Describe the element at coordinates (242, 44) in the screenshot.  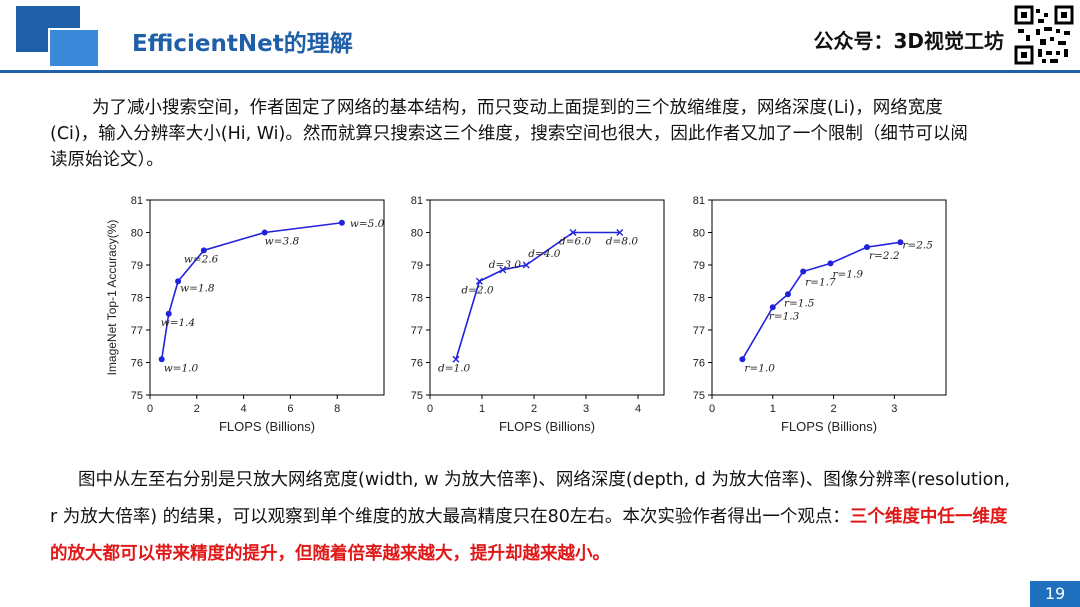
I see `slide-title: EfficientNet的理解` at that location.